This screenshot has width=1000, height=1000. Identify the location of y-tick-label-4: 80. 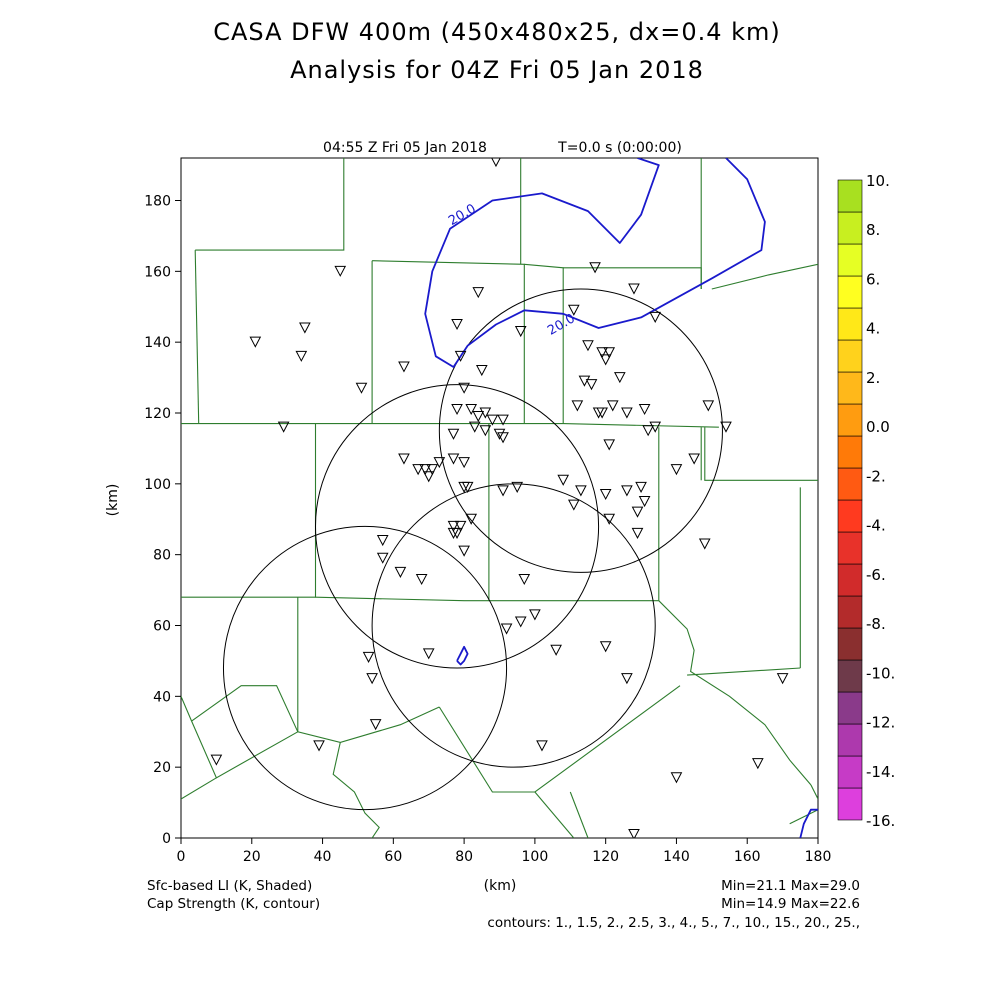
(162, 556).